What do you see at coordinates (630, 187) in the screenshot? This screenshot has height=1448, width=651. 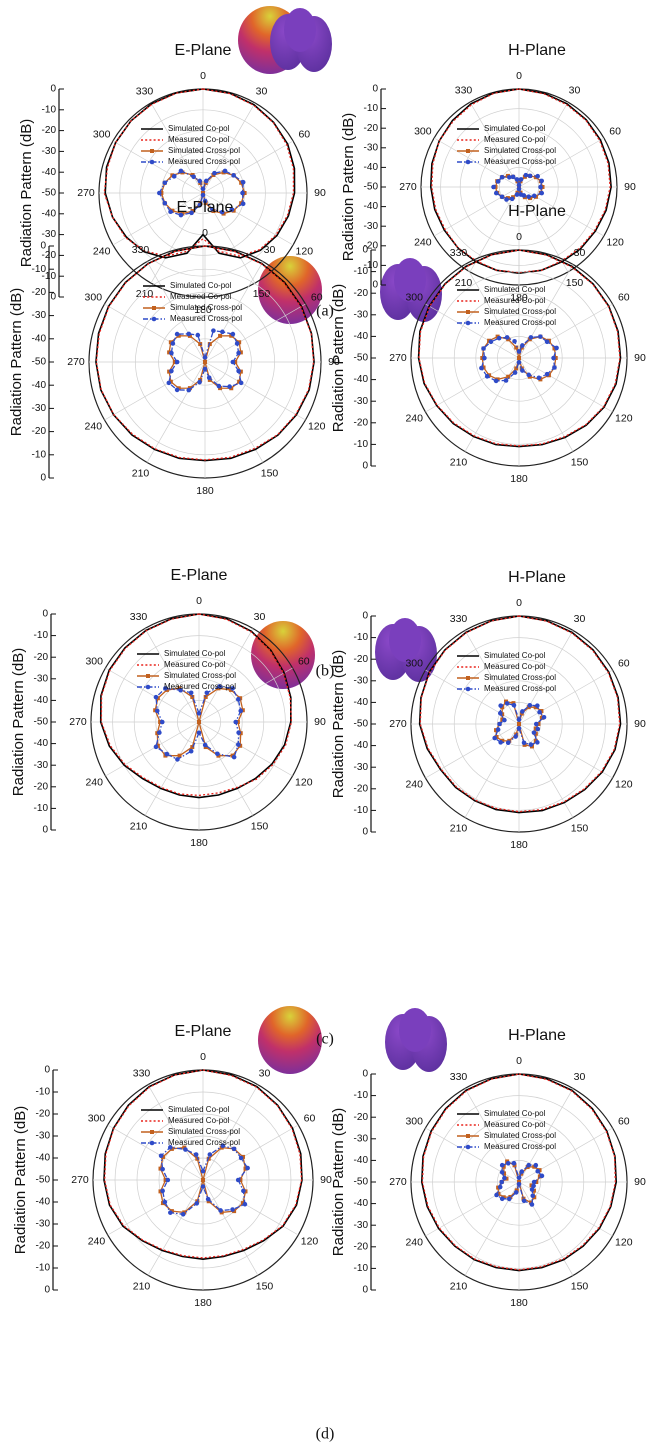 I see `angle-tick-label: 90` at bounding box center [630, 187].